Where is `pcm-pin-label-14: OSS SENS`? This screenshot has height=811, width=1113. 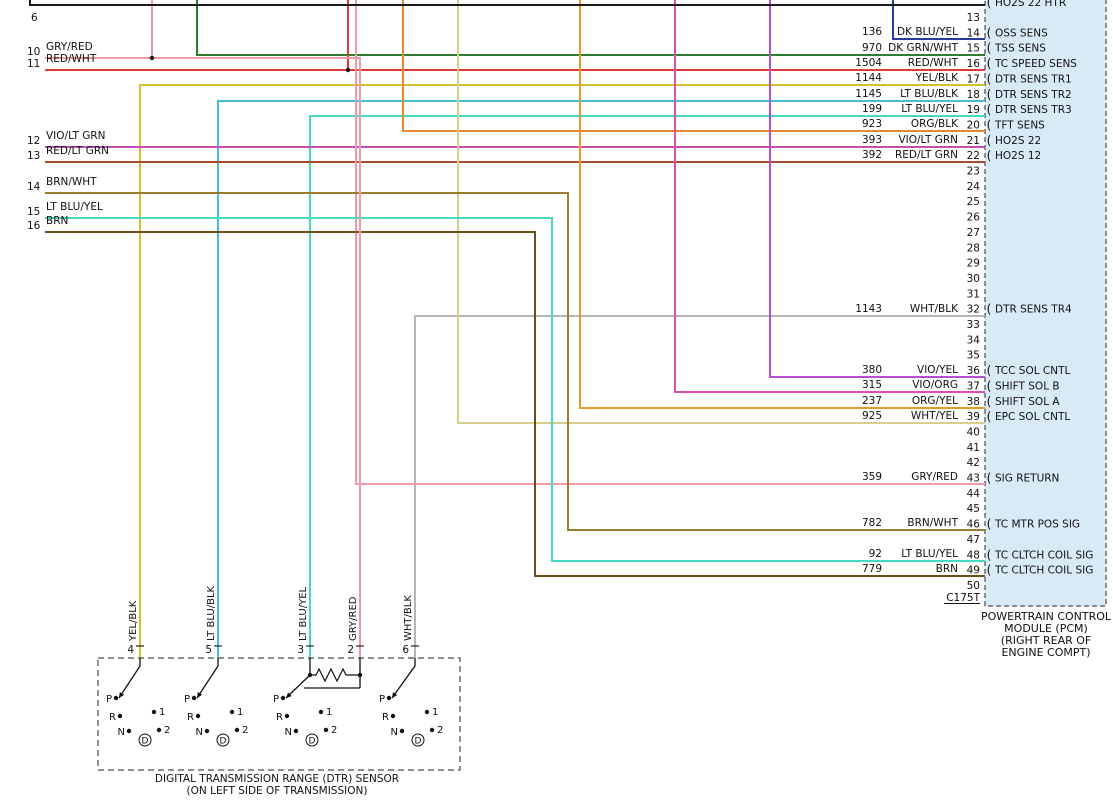
pcm-pin-label-14: OSS SENS is located at coordinates (1021, 33).